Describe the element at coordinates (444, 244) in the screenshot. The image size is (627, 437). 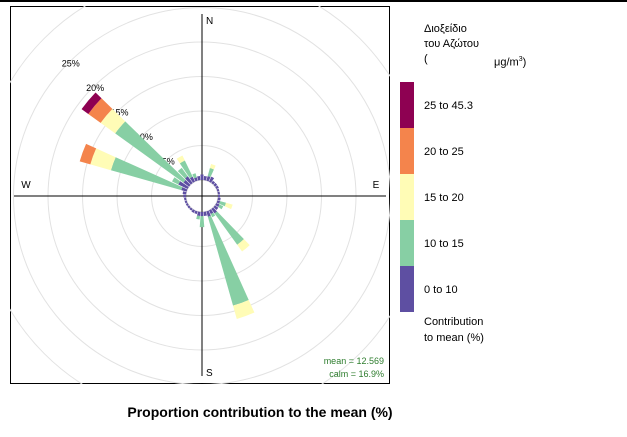
I see `legend-label: 10 to 15` at that location.